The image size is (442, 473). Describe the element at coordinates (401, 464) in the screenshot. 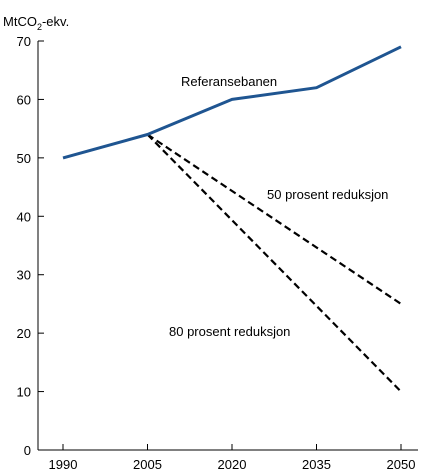

I see `x-tick-label: 2050` at that location.